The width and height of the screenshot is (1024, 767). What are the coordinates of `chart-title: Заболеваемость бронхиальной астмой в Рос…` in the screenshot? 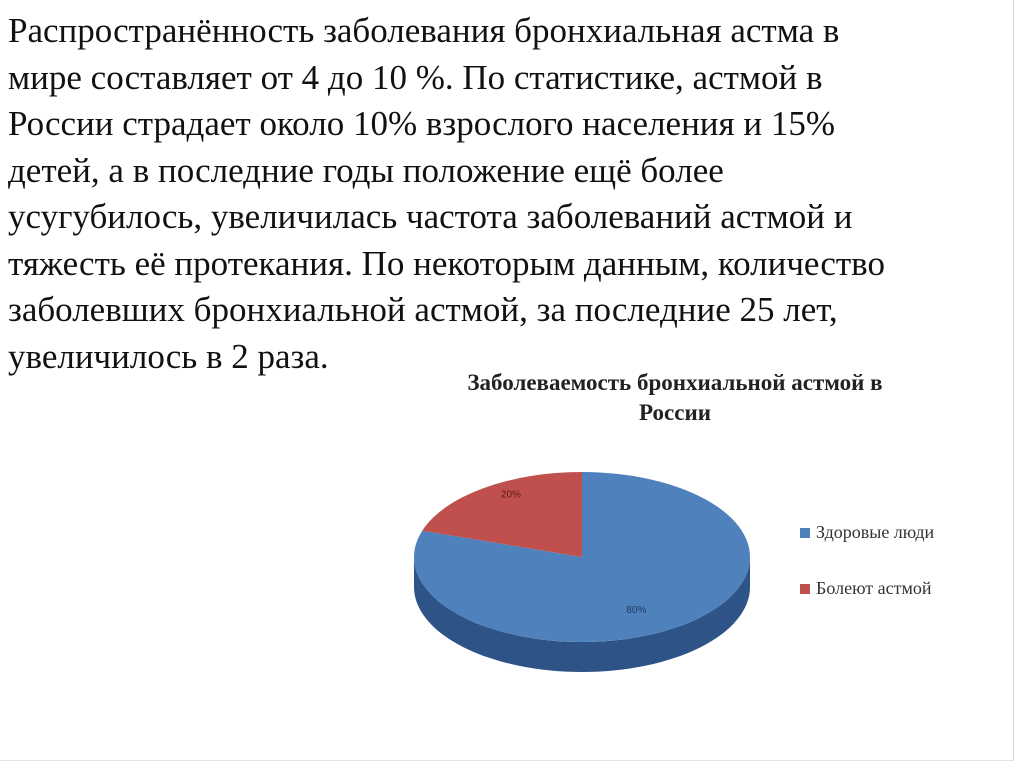 It's located at (675, 397).